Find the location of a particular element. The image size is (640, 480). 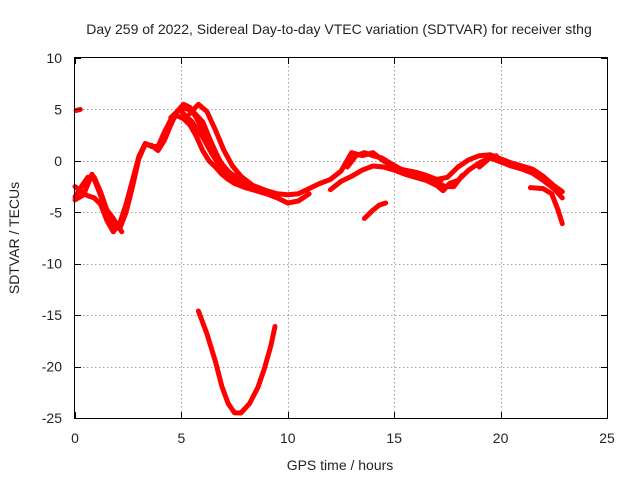

y-tick-label: 10 is located at coordinates (54, 58).